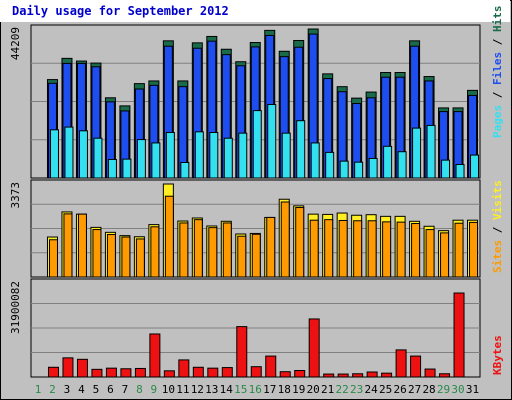 Image resolution: width=512 pixels, height=400 pixels. What do you see at coordinates (182, 389) in the screenshot?
I see `x-label-day-11: 11` at bounding box center [182, 389].